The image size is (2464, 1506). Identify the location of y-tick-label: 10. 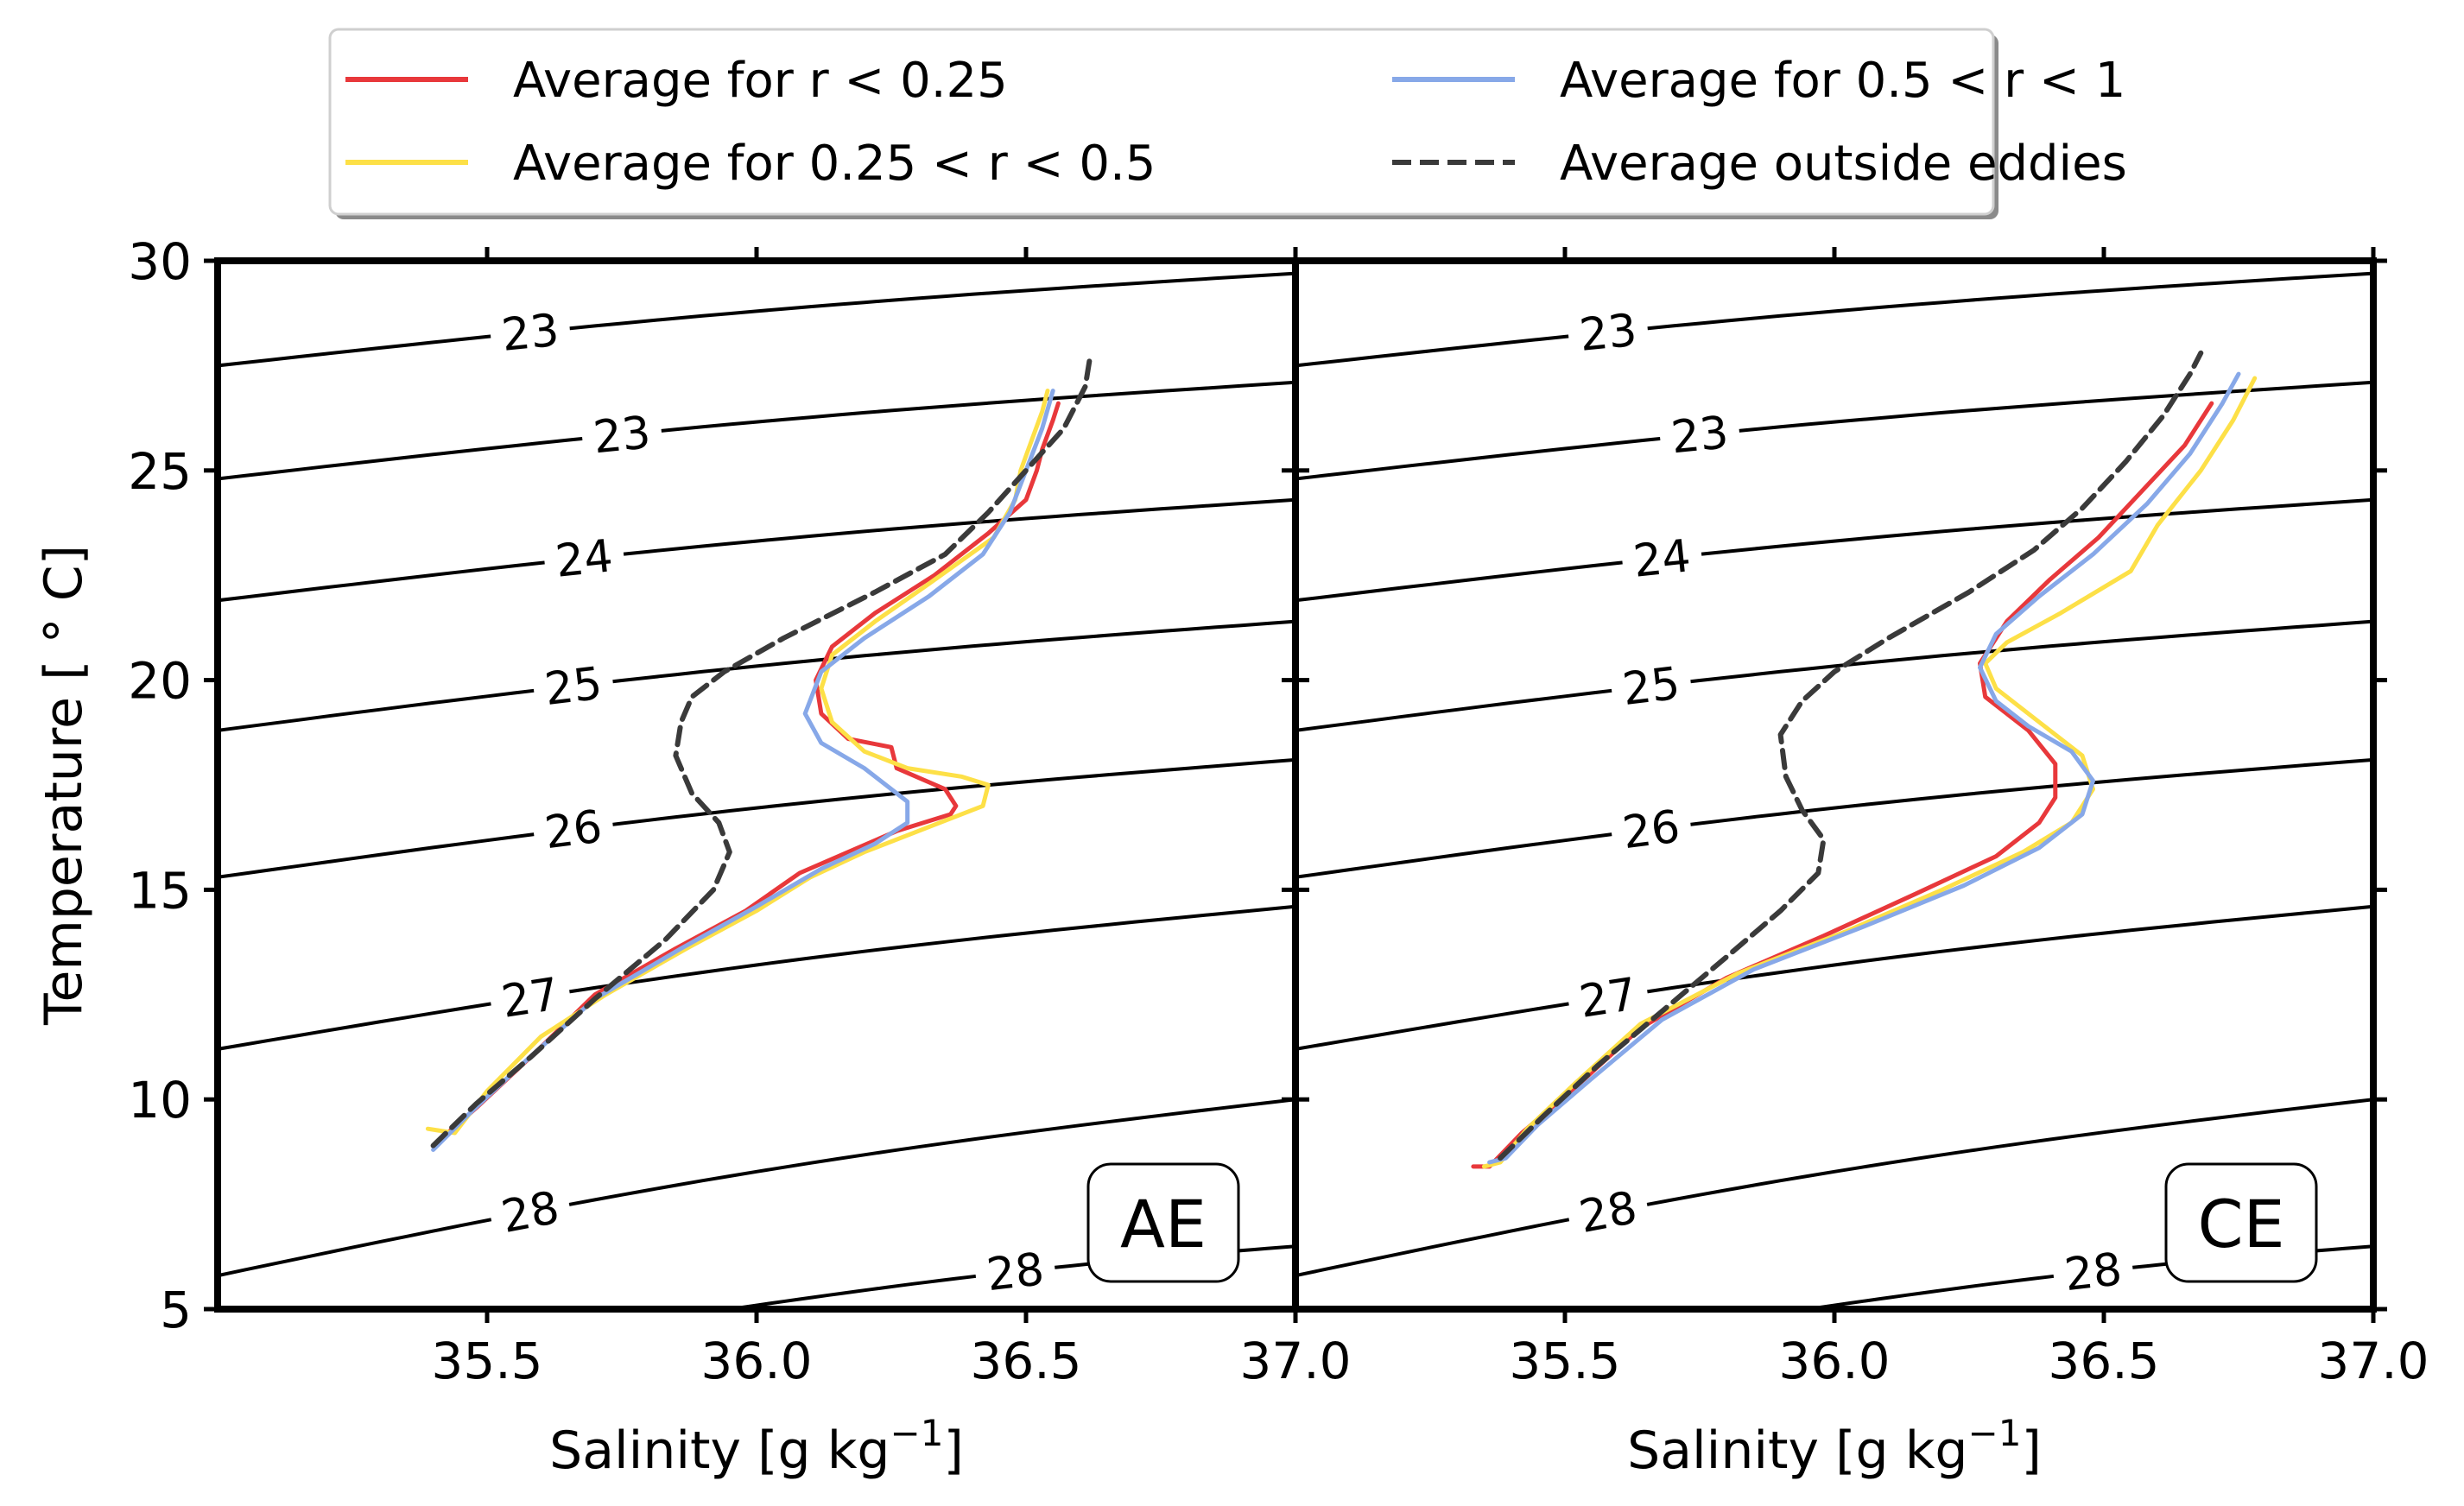
(160, 1101).